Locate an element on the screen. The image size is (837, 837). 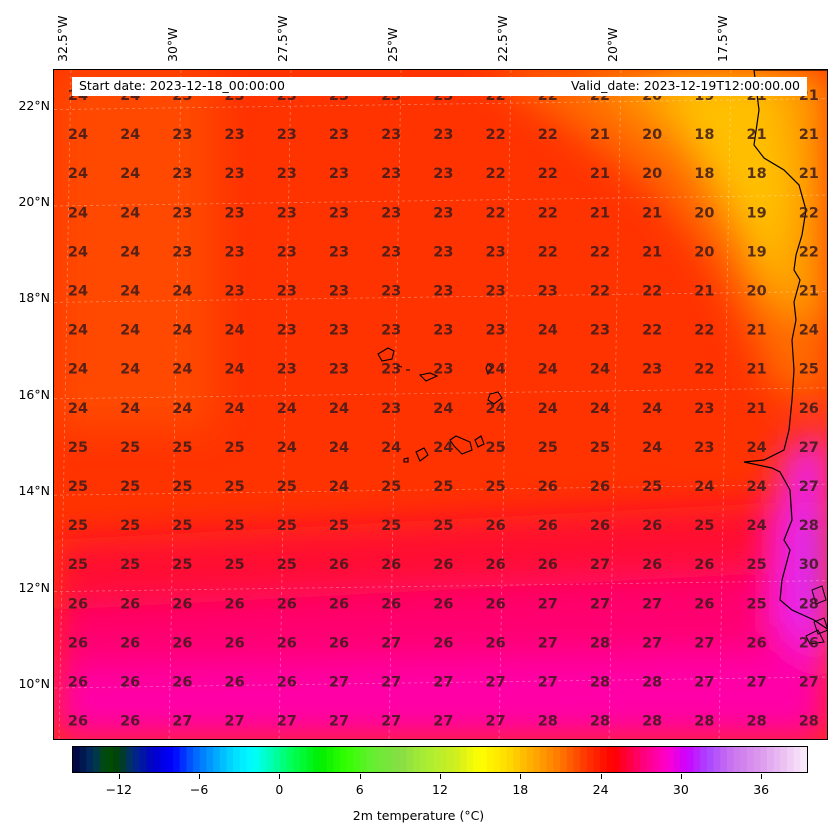
colorbar is located at coordinates (440, 759).